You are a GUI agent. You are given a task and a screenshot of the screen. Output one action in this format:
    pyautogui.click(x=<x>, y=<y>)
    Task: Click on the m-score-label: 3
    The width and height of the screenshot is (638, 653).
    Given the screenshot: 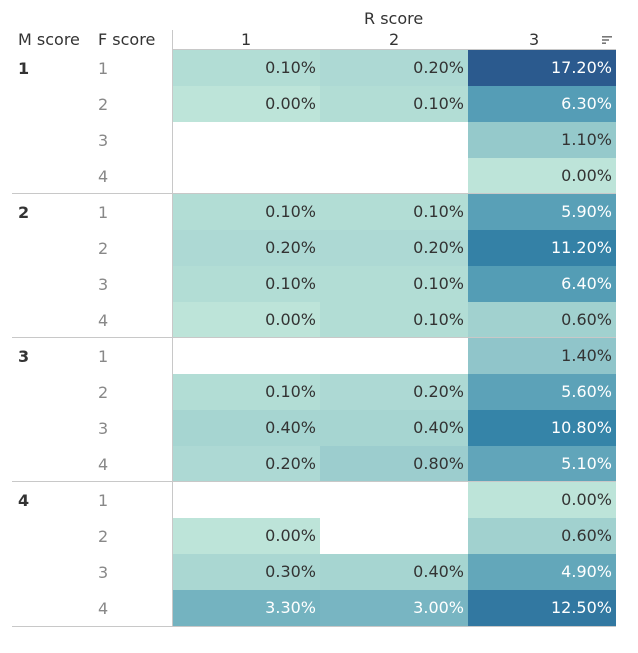 What is the action you would take?
    pyautogui.click(x=24, y=356)
    